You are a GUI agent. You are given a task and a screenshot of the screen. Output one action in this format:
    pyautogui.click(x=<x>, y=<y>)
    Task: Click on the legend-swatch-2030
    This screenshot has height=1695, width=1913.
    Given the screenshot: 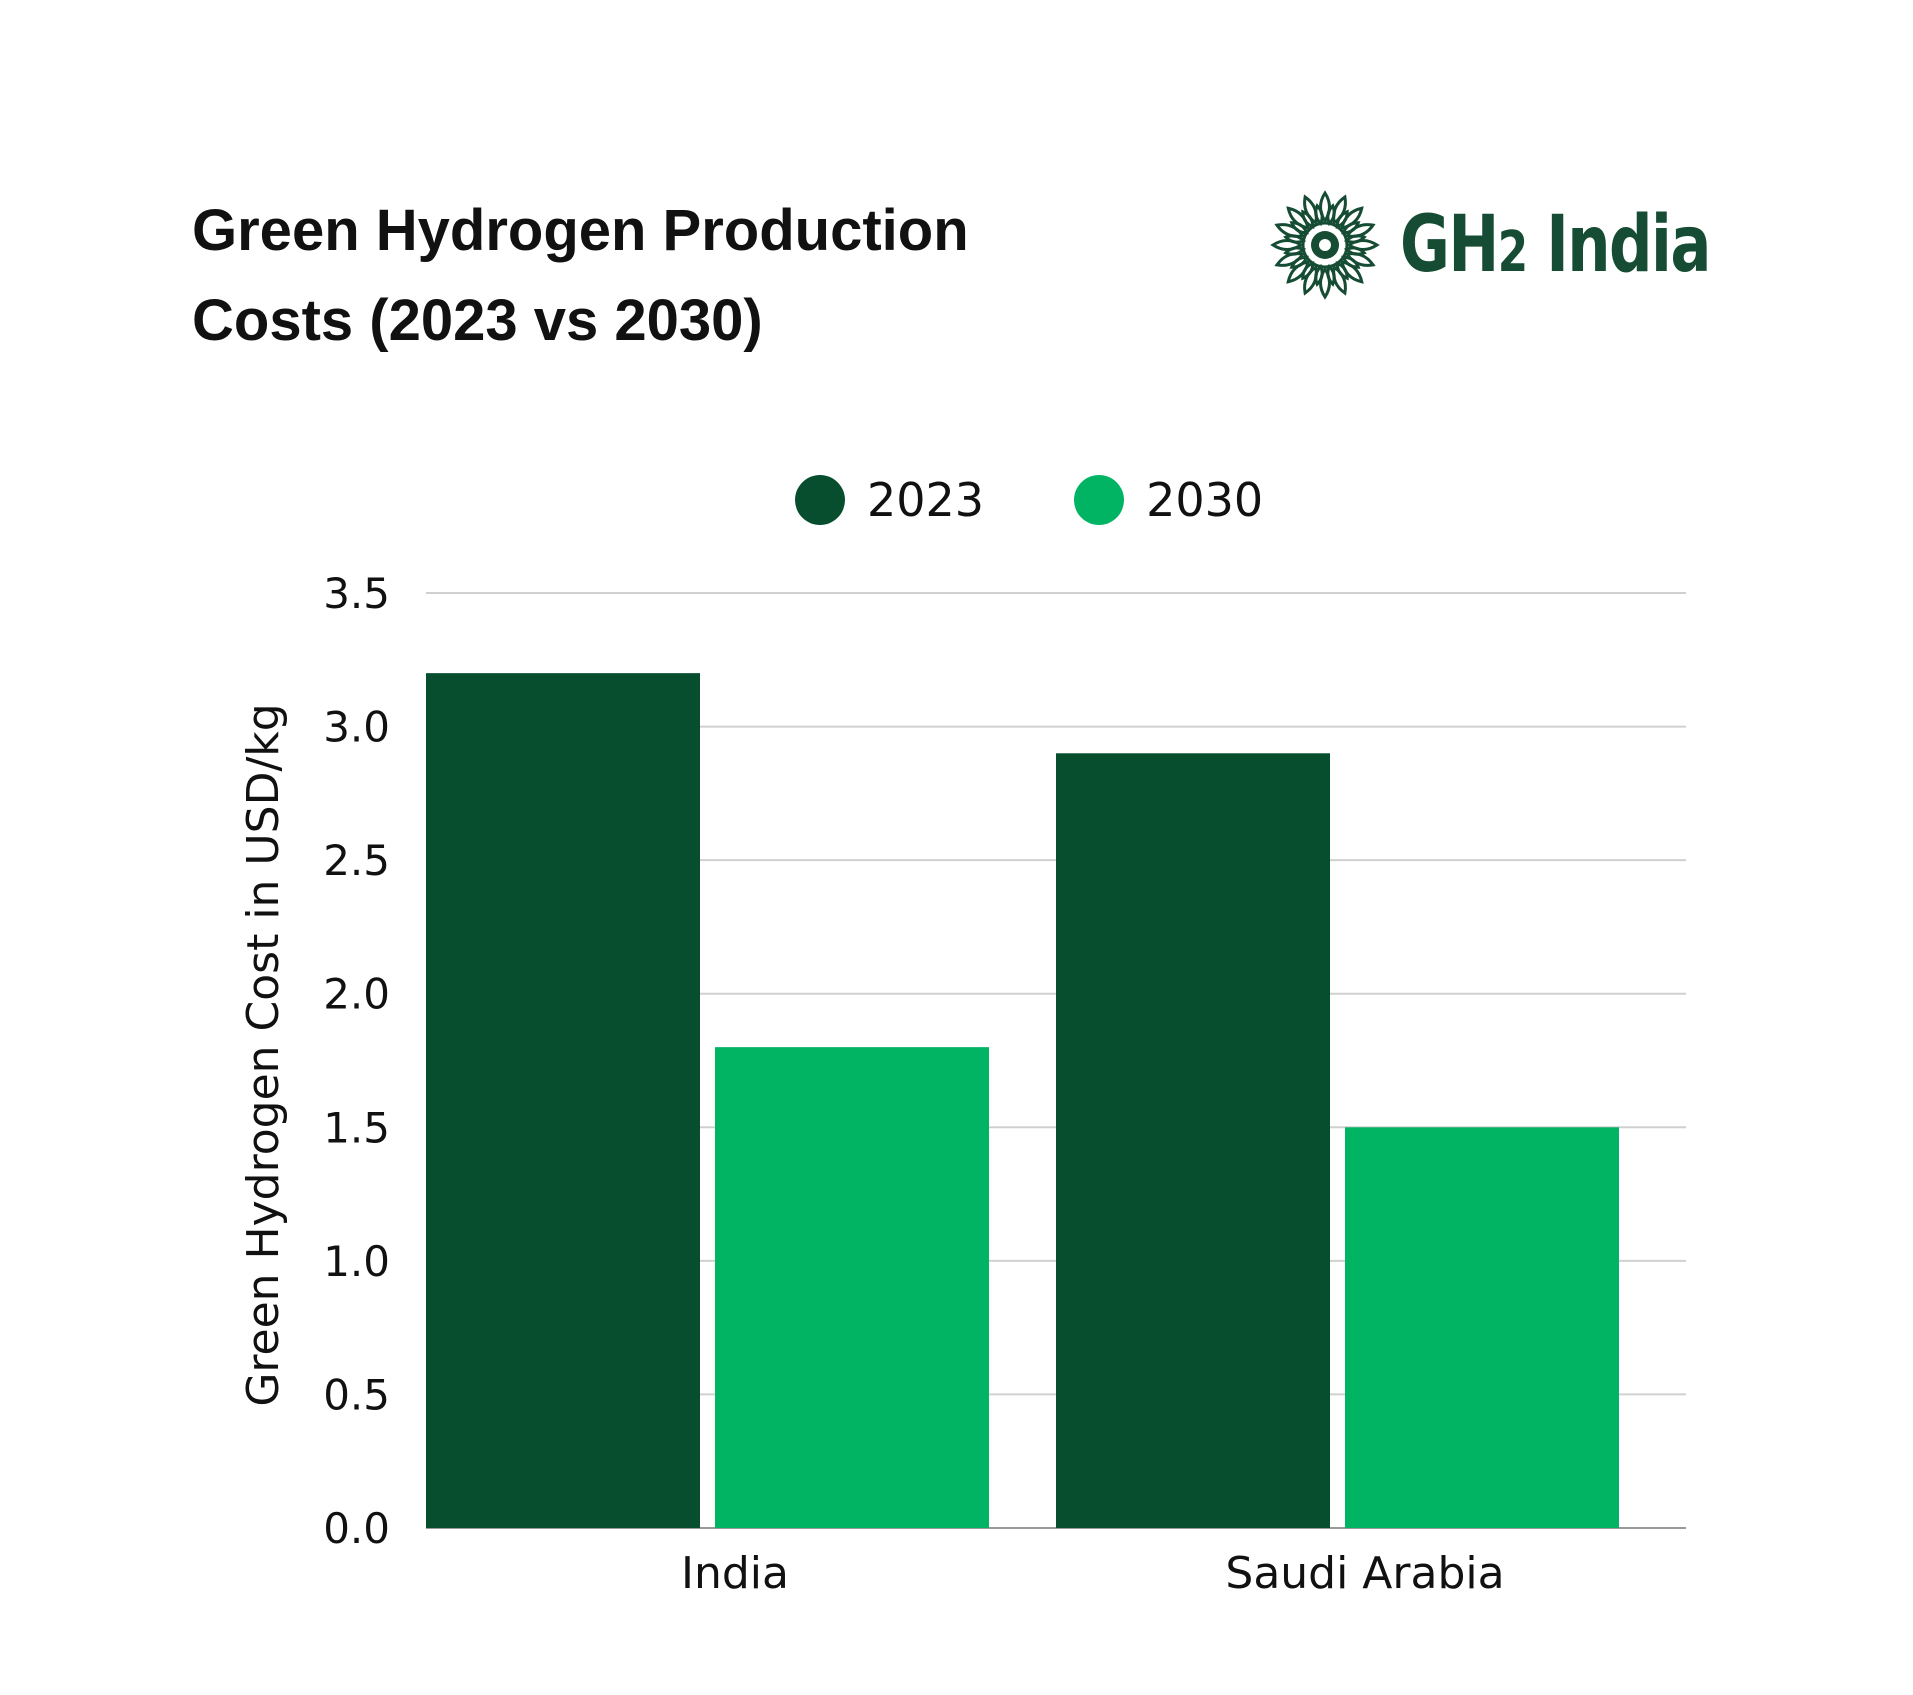 What is the action you would take?
    pyautogui.click(x=1099, y=500)
    